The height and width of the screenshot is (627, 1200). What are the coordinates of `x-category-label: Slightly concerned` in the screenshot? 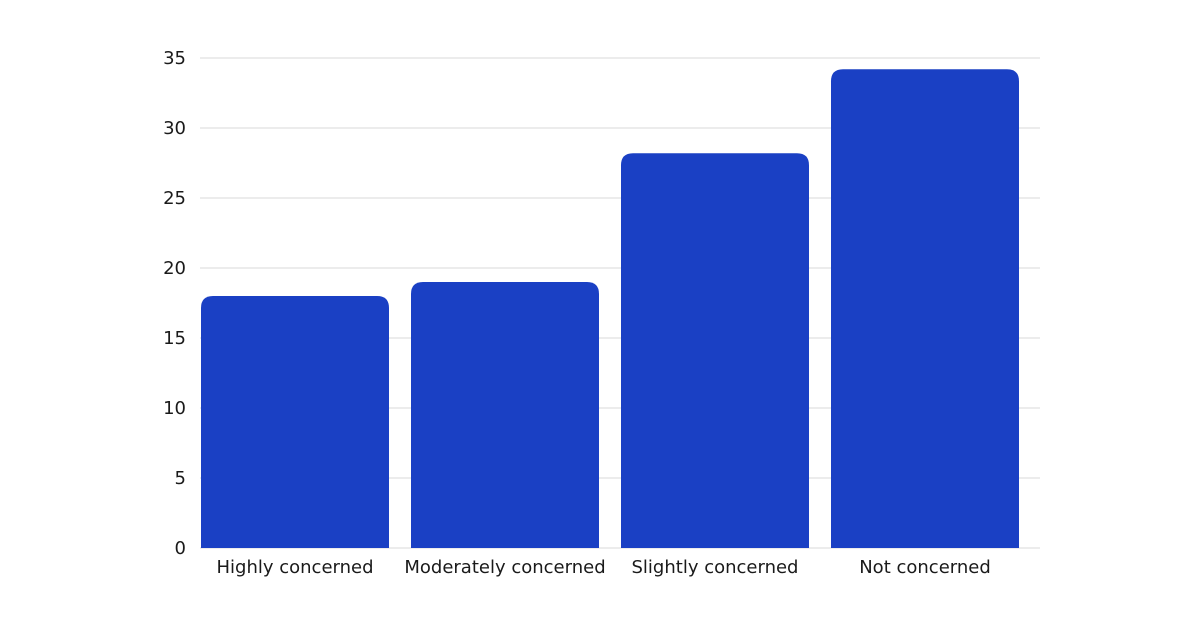 It's located at (715, 567).